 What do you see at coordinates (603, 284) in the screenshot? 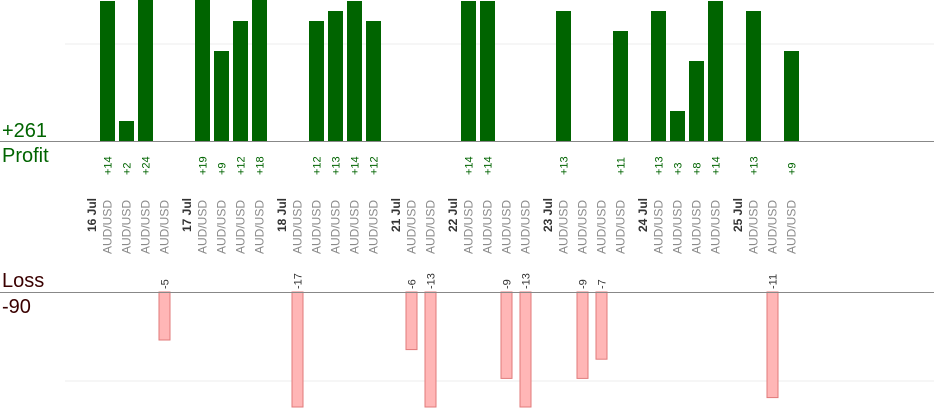
I see `loss-value-label: -7` at bounding box center [603, 284].